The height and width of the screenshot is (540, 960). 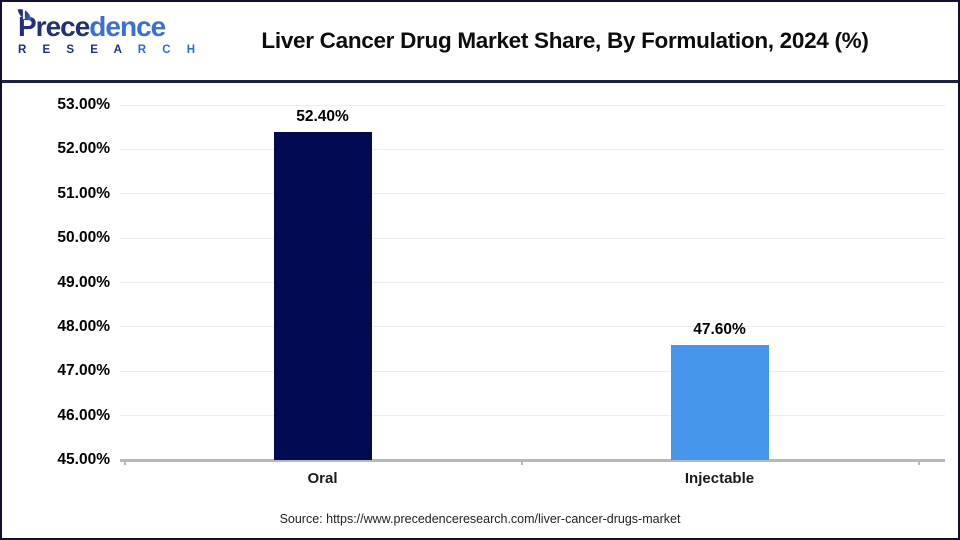 What do you see at coordinates (480, 81) in the screenshot?
I see `header-divider` at bounding box center [480, 81].